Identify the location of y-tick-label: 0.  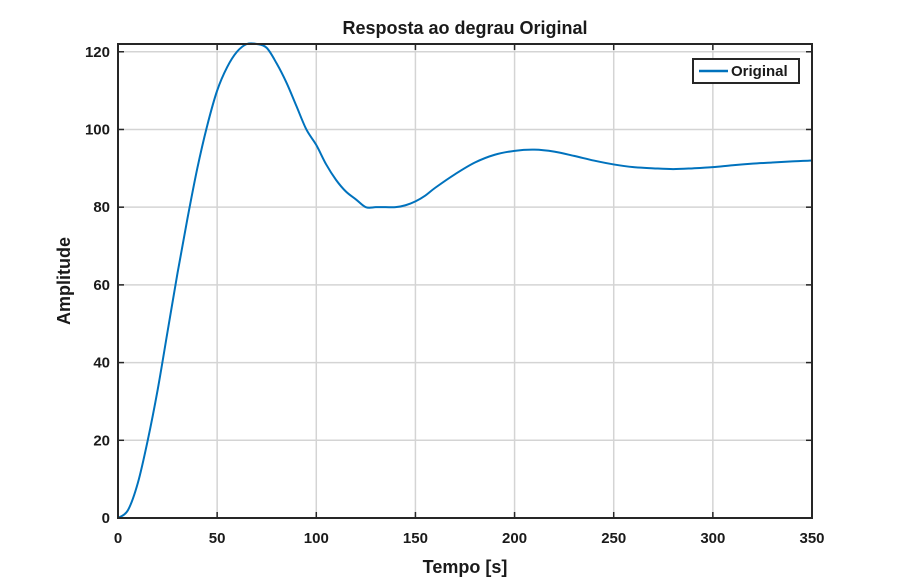
(106, 518).